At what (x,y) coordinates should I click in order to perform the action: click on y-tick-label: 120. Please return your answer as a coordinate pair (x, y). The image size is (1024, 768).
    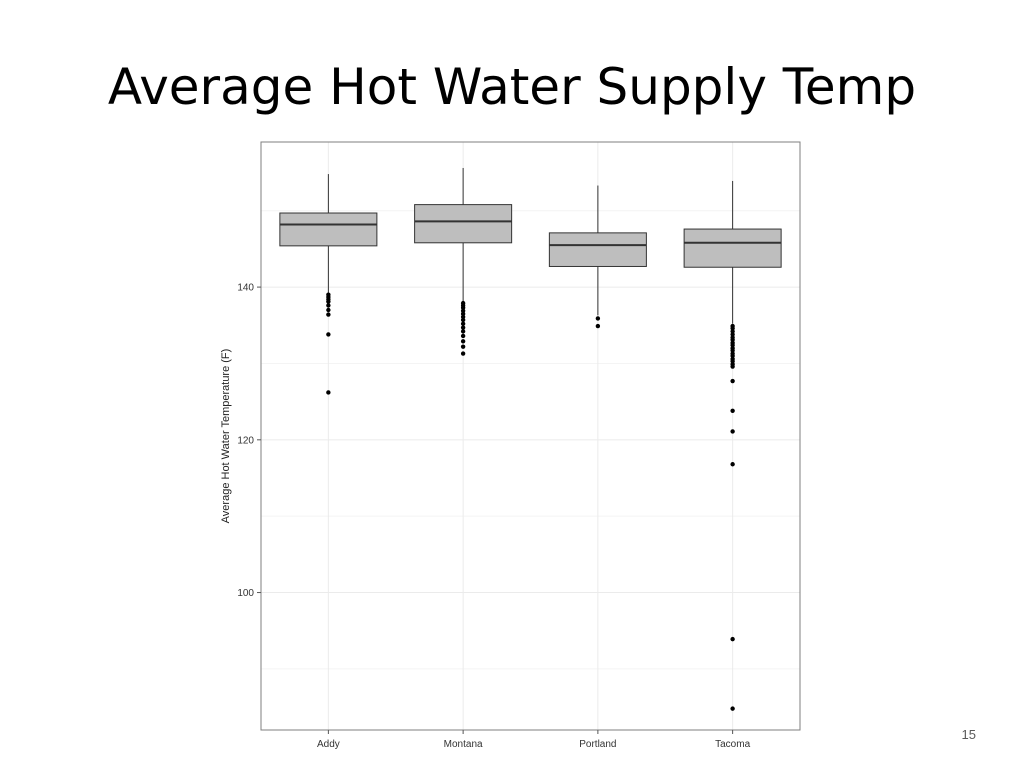
    Looking at the image, I should click on (245, 440).